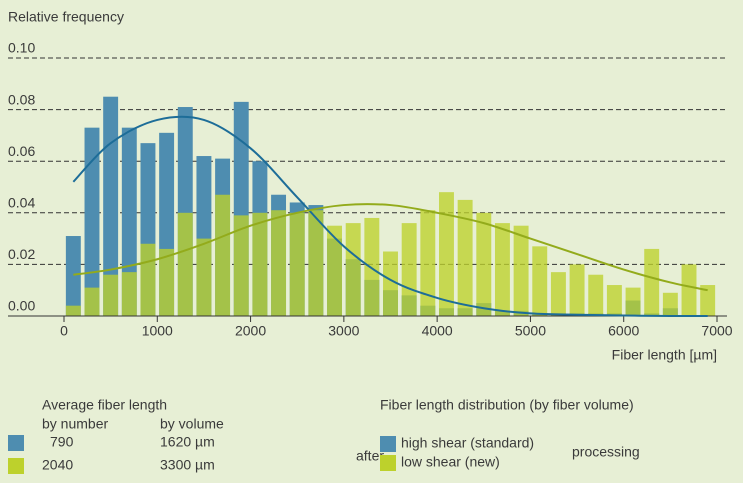 The height and width of the screenshot is (483, 743). Describe the element at coordinates (664, 355) in the screenshot. I see `x-axis-label: Fiber length [µm]` at that location.